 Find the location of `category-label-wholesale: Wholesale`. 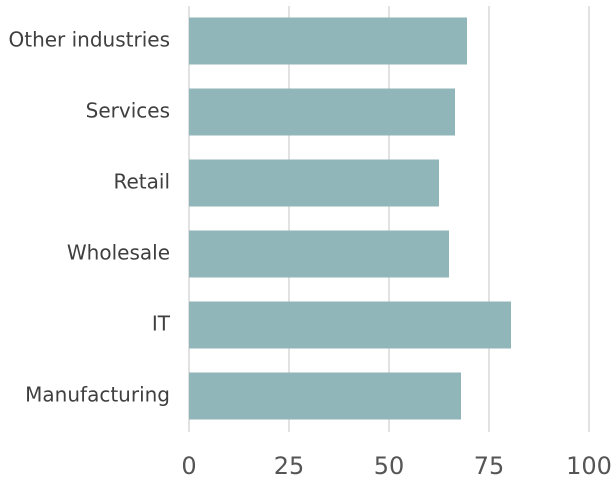

category-label-wholesale: Wholesale is located at coordinates (118, 253).